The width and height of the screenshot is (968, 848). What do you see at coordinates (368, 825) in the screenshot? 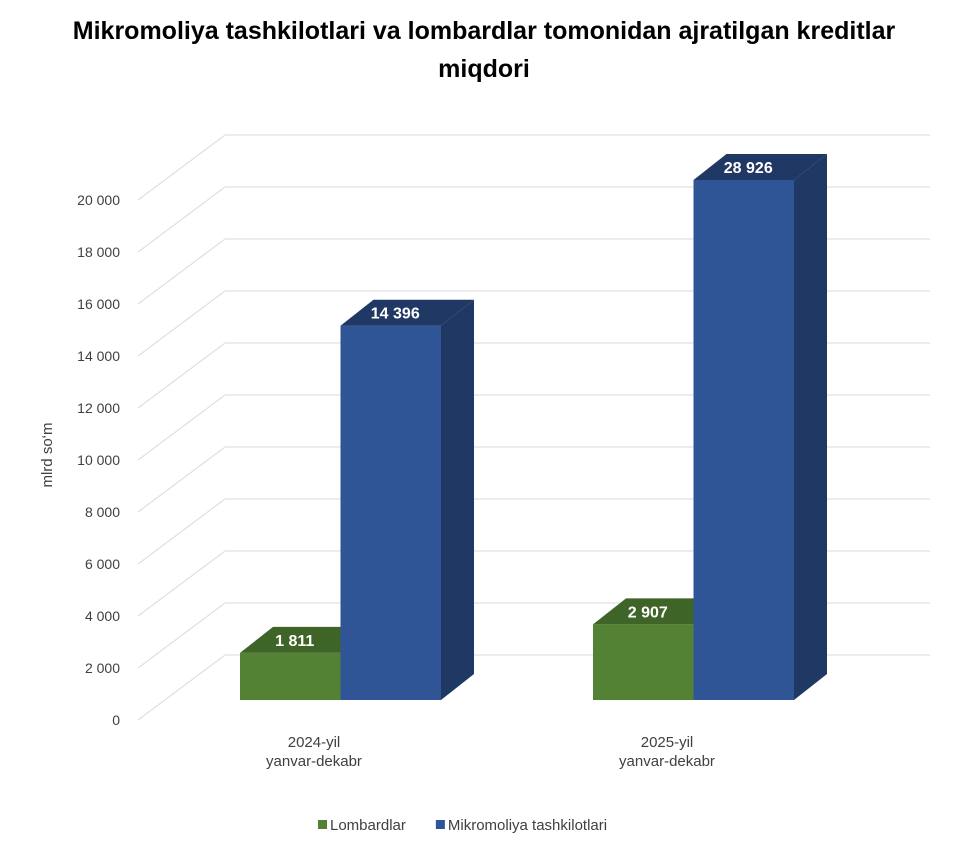
I see `legend-label: Lombardlar` at bounding box center [368, 825].